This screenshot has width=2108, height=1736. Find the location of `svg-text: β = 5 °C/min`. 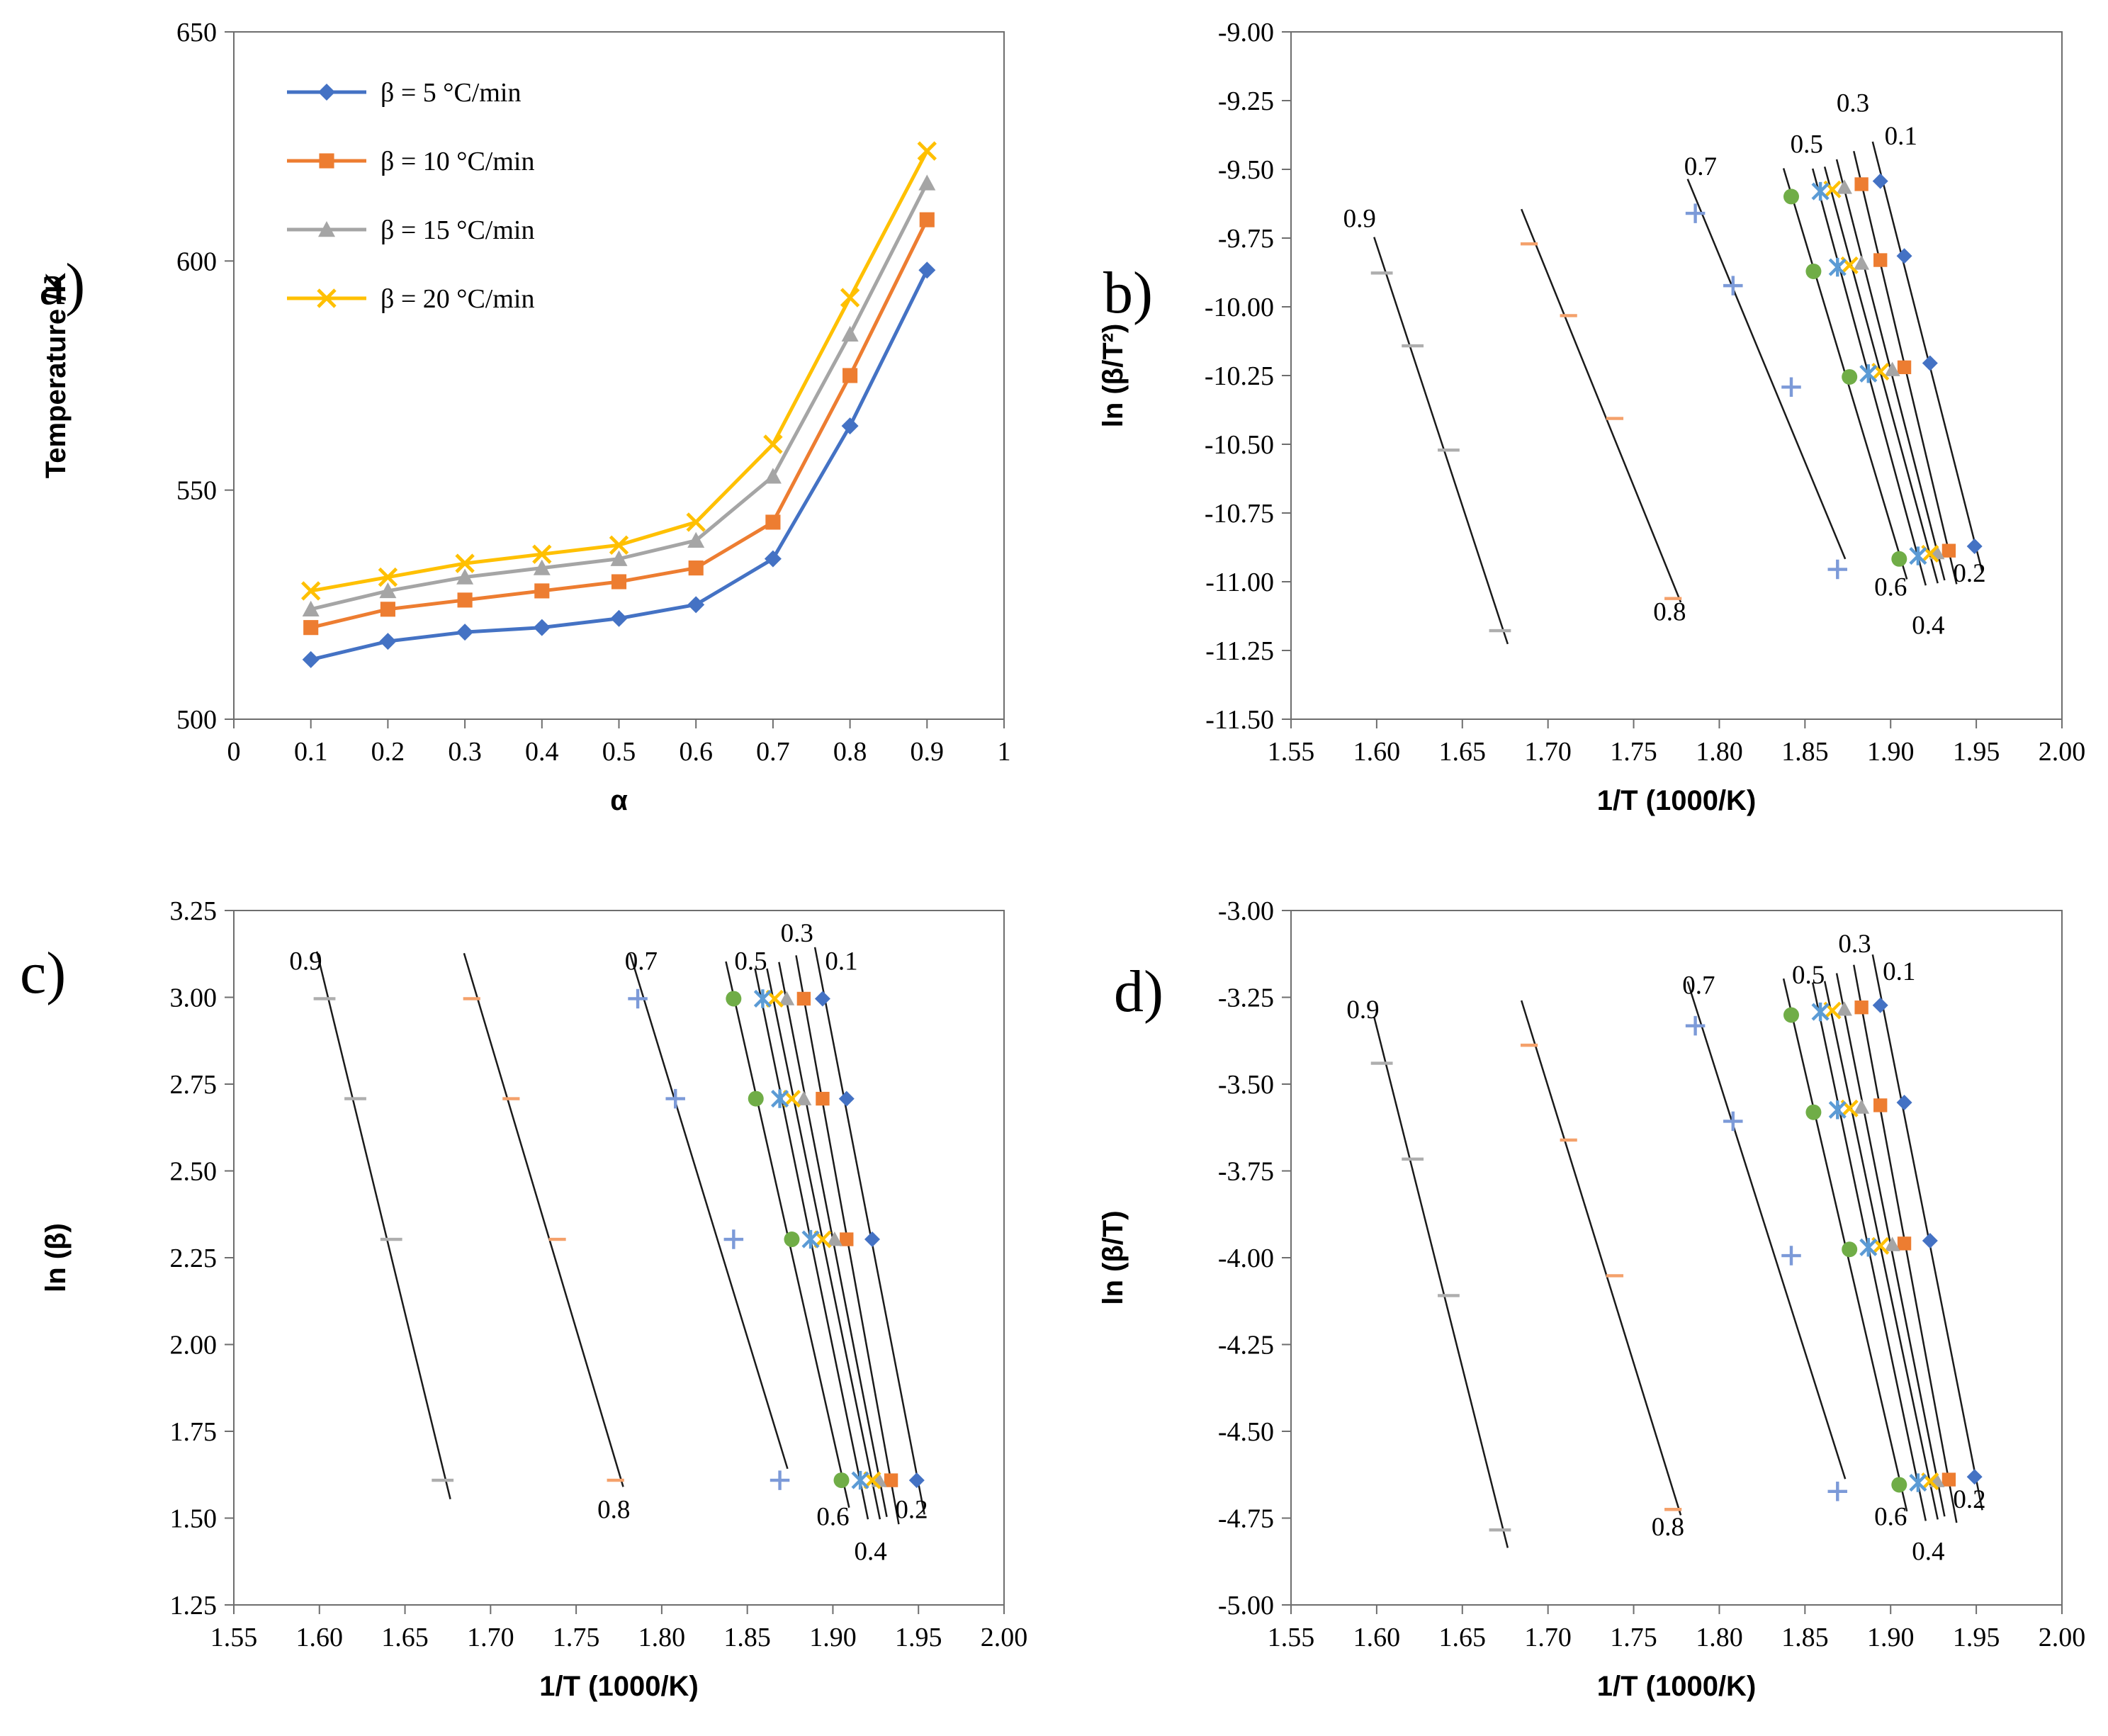

svg-text: β = 5 °C/min is located at coordinates (451, 93).